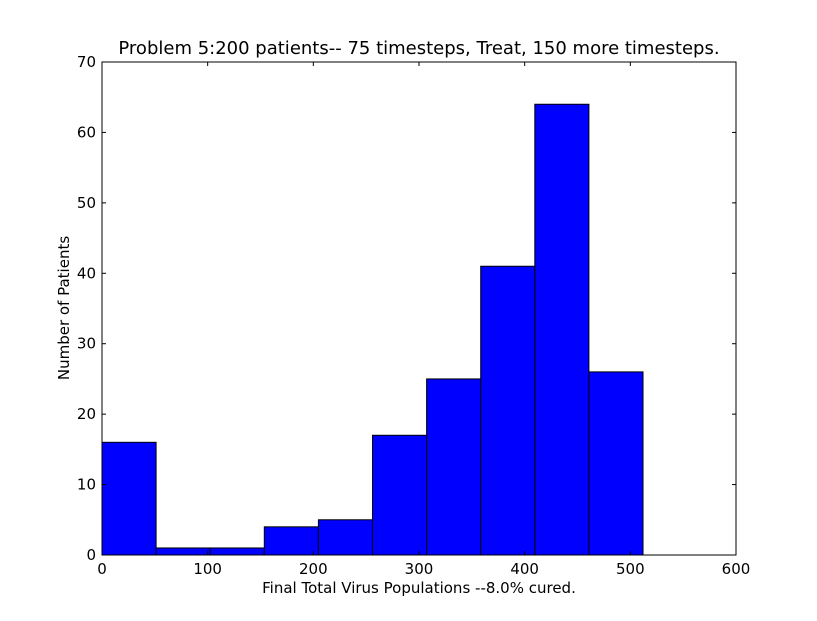 Image resolution: width=817 pixels, height=621 pixels. What do you see at coordinates (86, 203) in the screenshot?
I see `y-tick-label-5: 50` at bounding box center [86, 203].